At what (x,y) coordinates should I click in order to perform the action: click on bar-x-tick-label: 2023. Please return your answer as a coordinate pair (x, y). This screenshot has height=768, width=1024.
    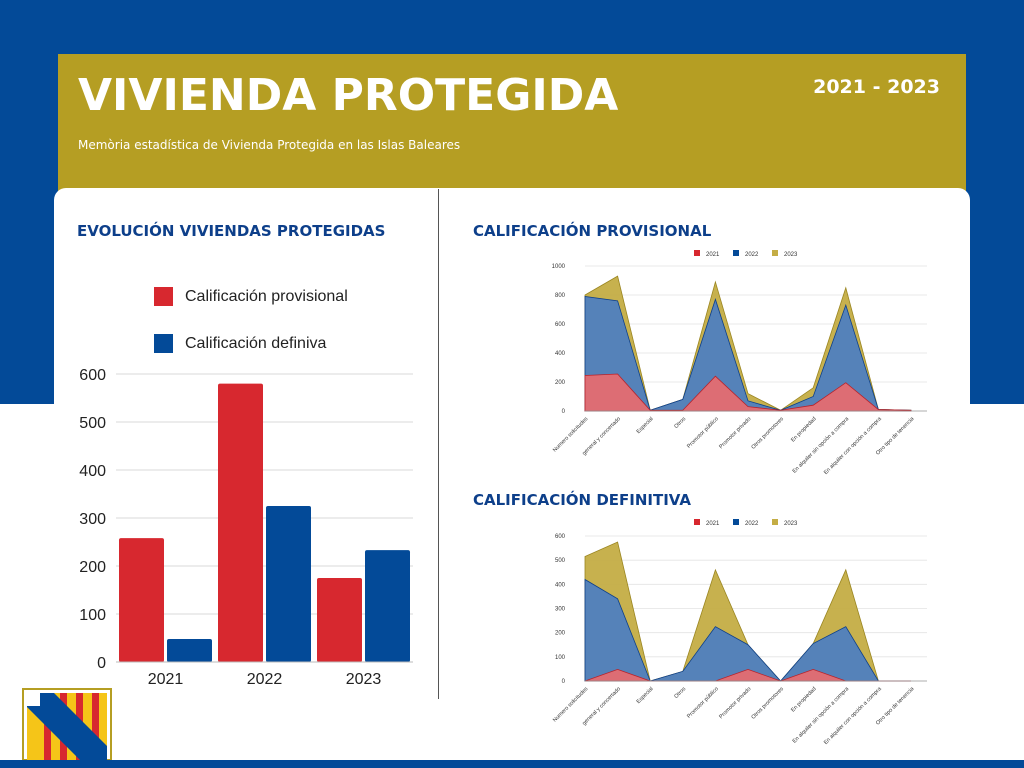
    Looking at the image, I should click on (364, 679).